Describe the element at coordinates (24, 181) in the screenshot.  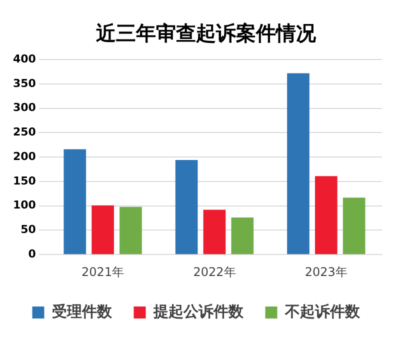
I see `y-tick-label: 150` at that location.